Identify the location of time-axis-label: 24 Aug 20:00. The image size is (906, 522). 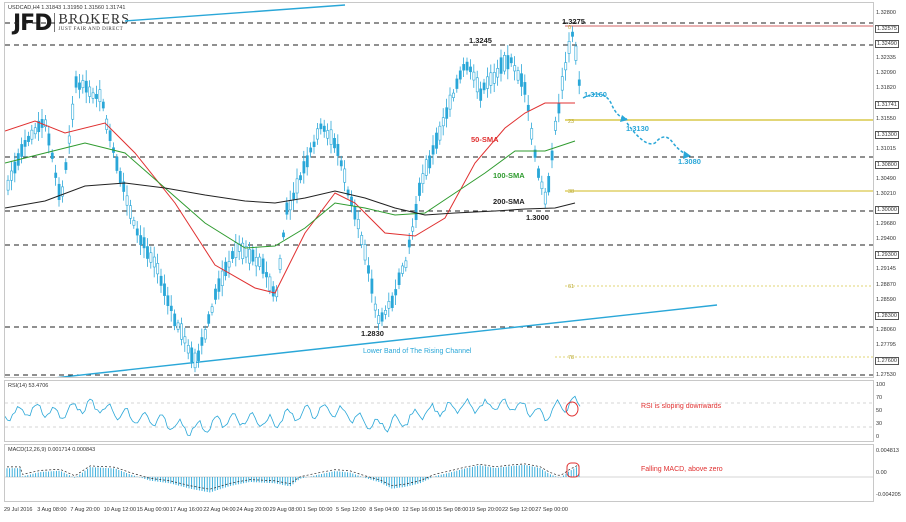
(252, 510).